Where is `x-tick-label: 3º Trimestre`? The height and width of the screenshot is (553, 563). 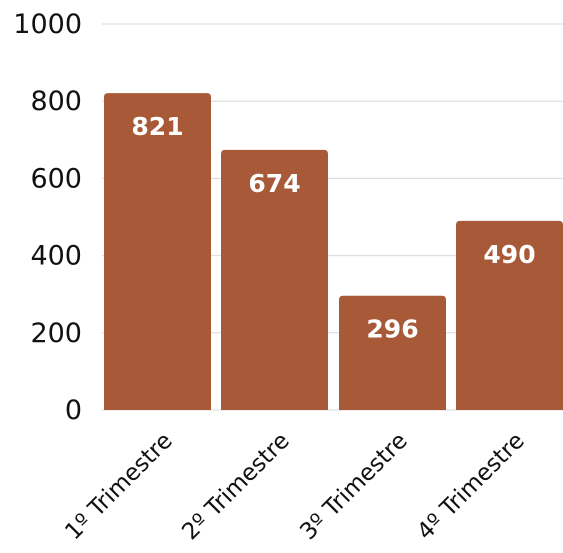 x-tick-label: 3º Trimestre is located at coordinates (353, 486).